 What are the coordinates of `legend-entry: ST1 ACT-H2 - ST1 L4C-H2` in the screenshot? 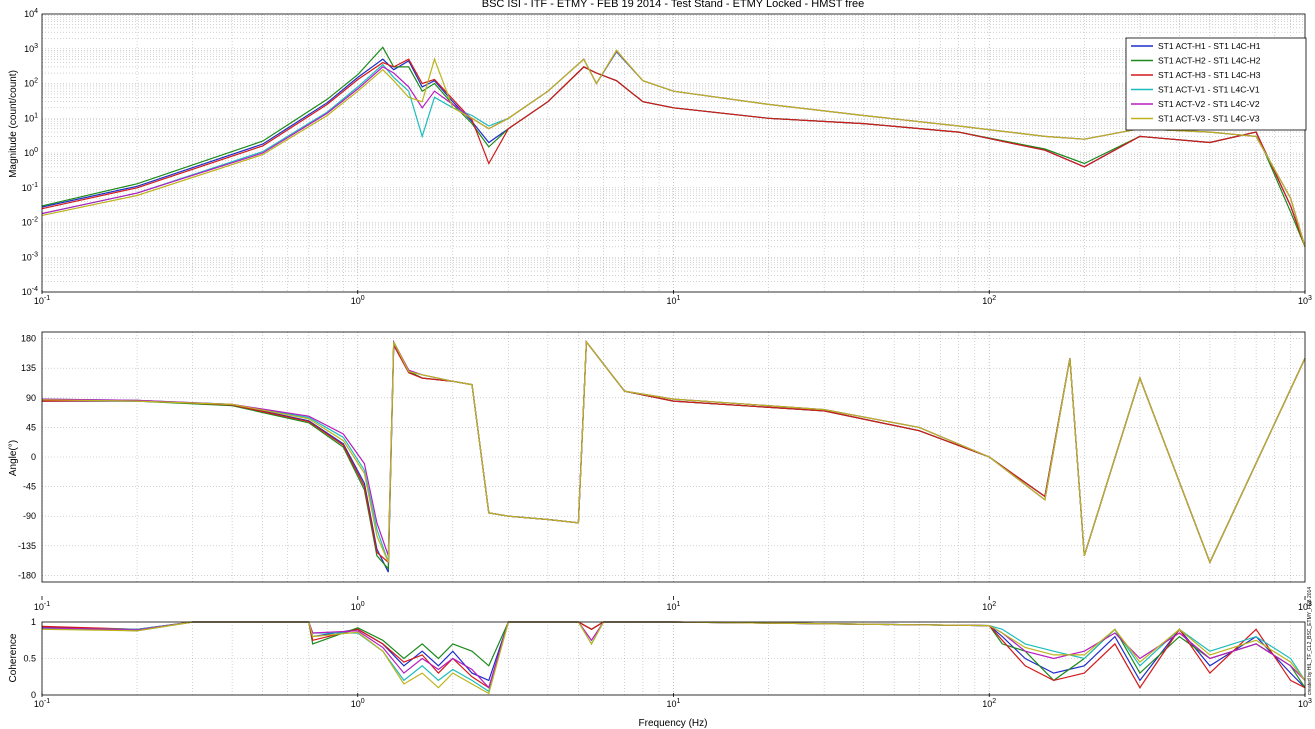 It's located at (1209, 61).